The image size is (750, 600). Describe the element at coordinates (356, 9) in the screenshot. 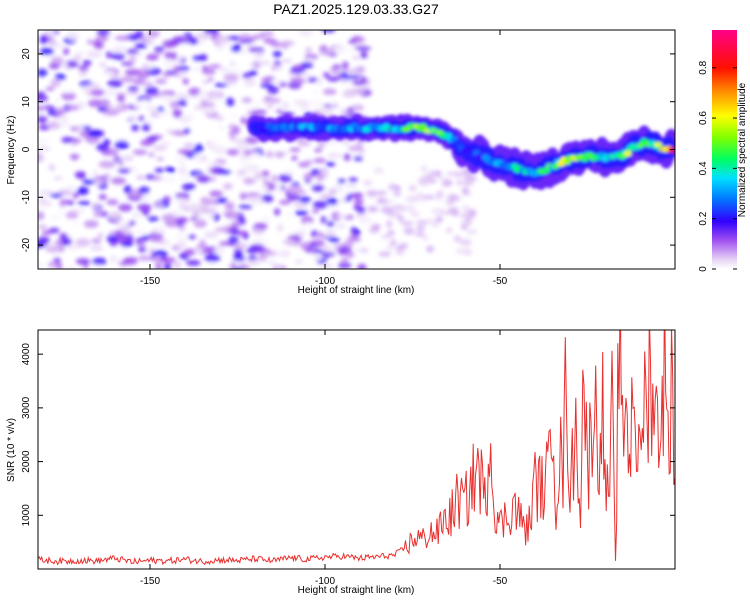

I see `figure-title: PAZ1.2025.129.03.33.G27` at that location.